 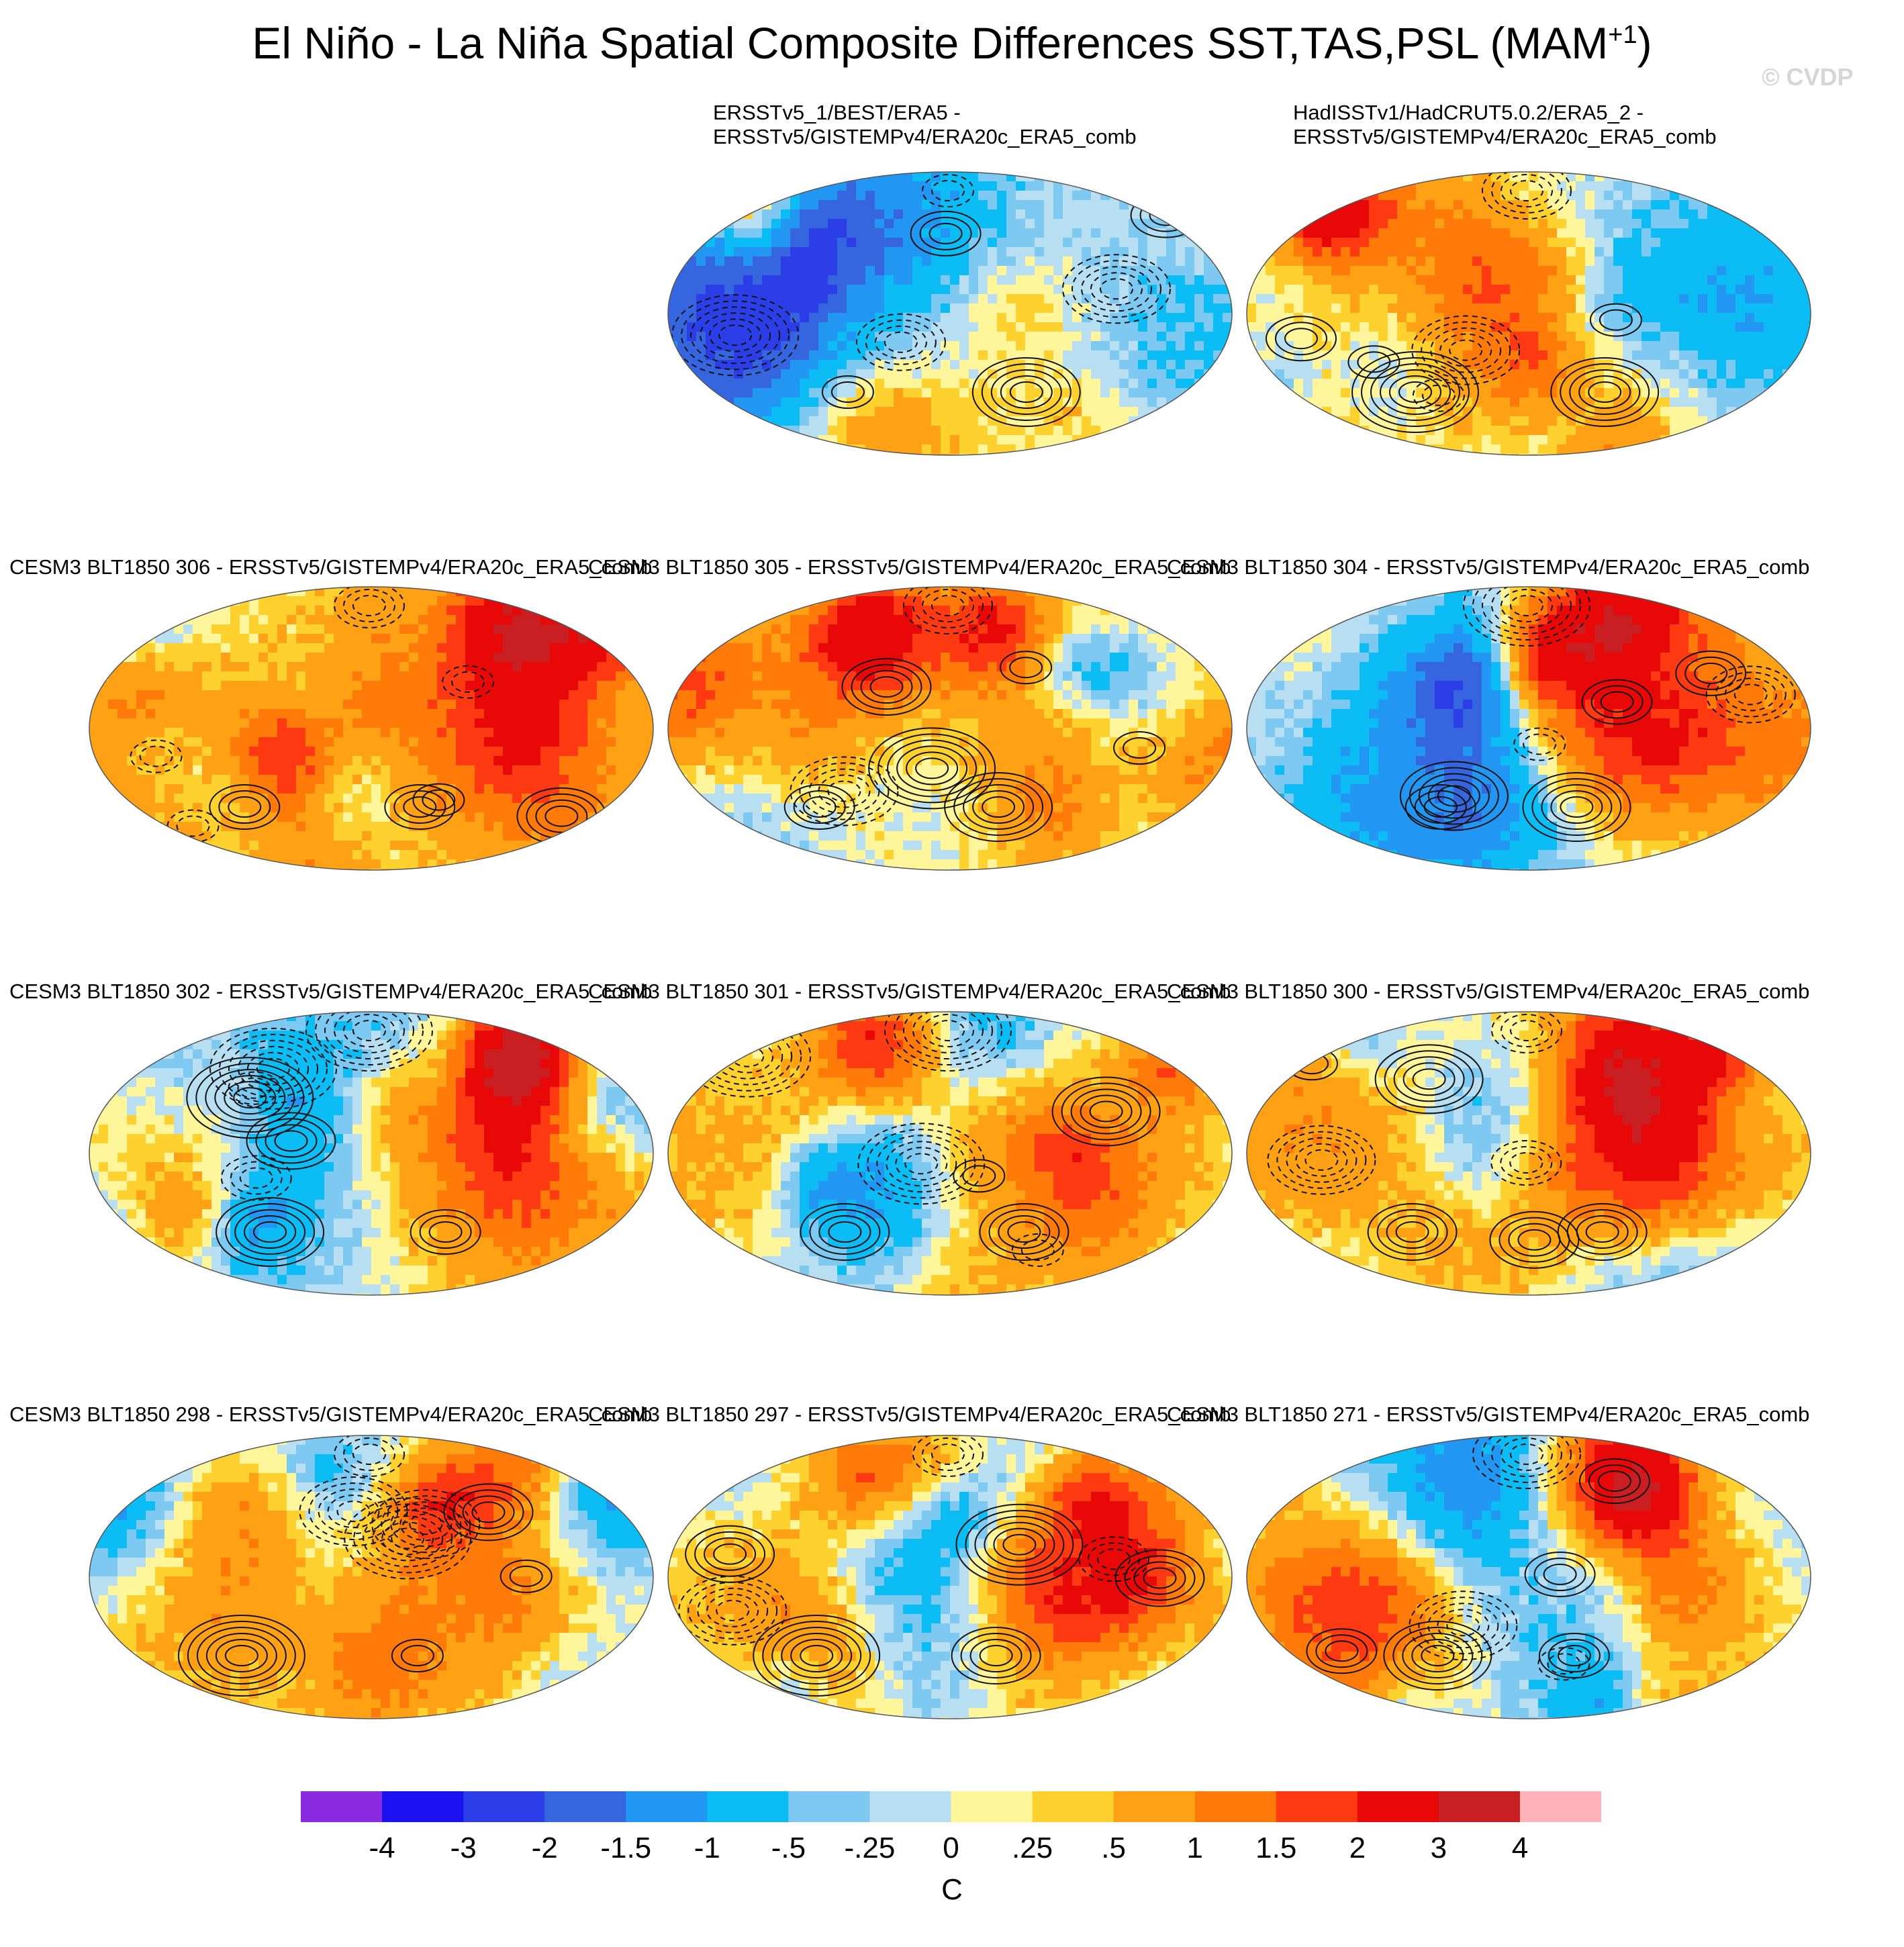 I want to click on colorbar-tick-label: -.5, so click(x=788, y=1848).